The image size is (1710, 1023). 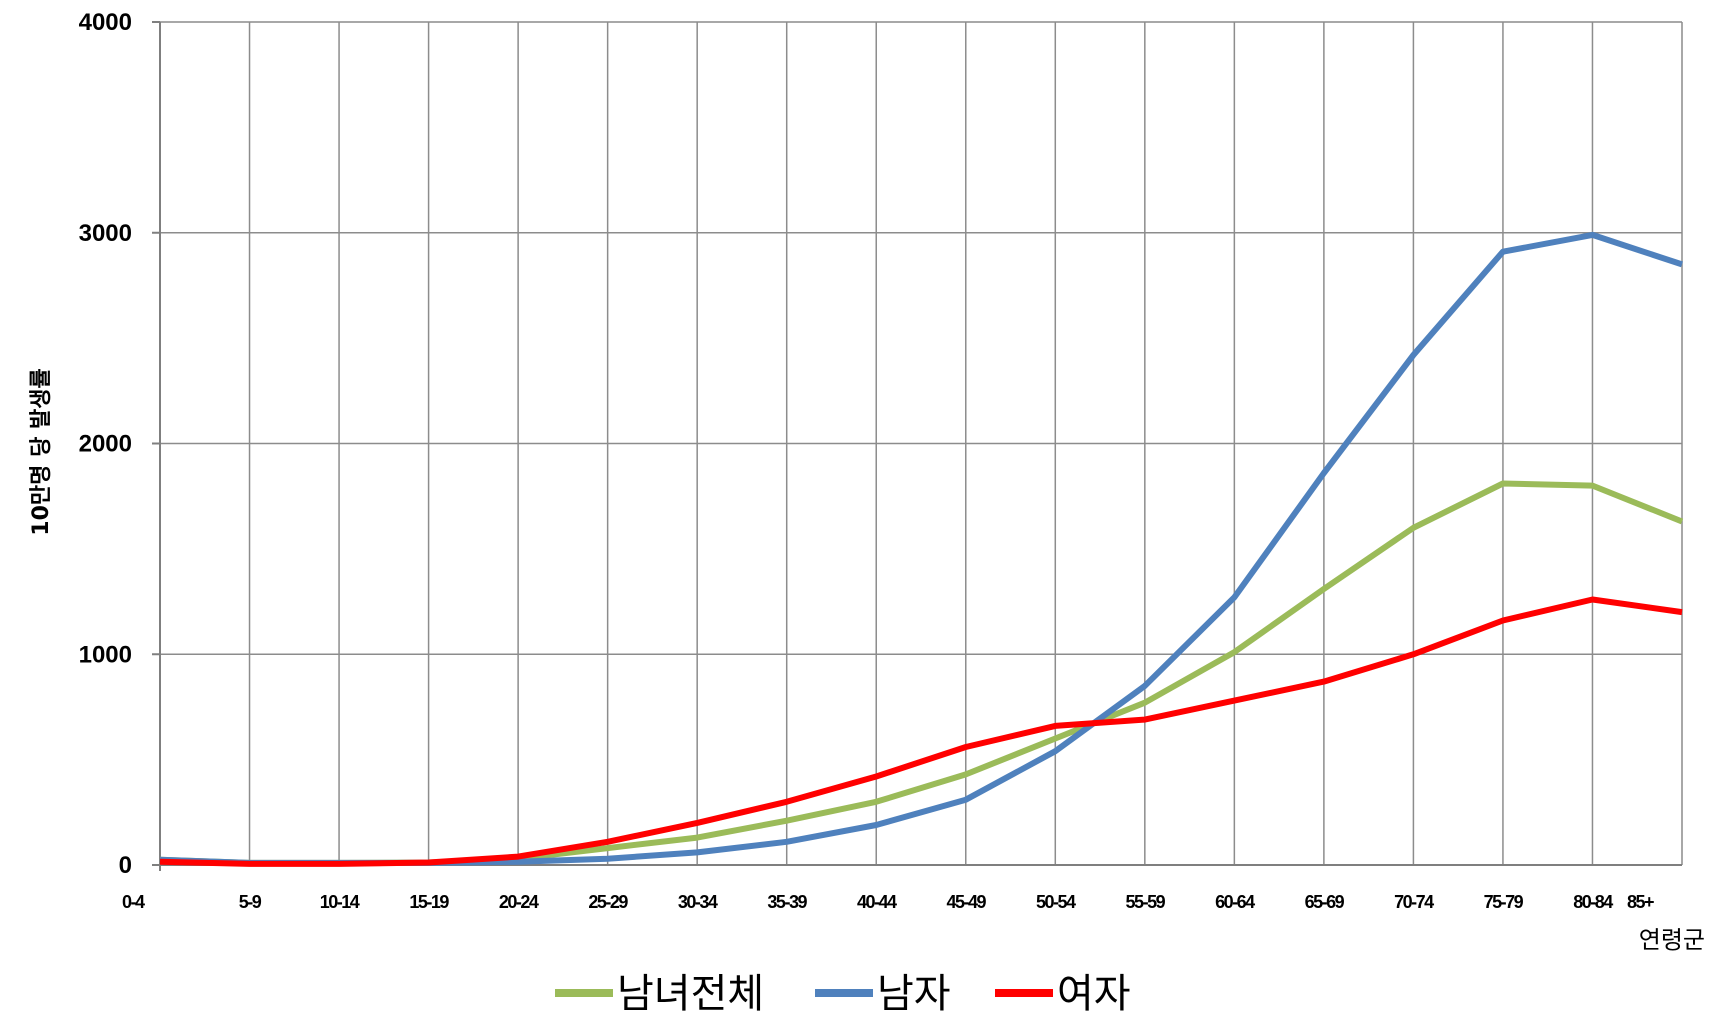 What do you see at coordinates (105, 654) in the screenshot?
I see `y-tick-label: 1000` at bounding box center [105, 654].